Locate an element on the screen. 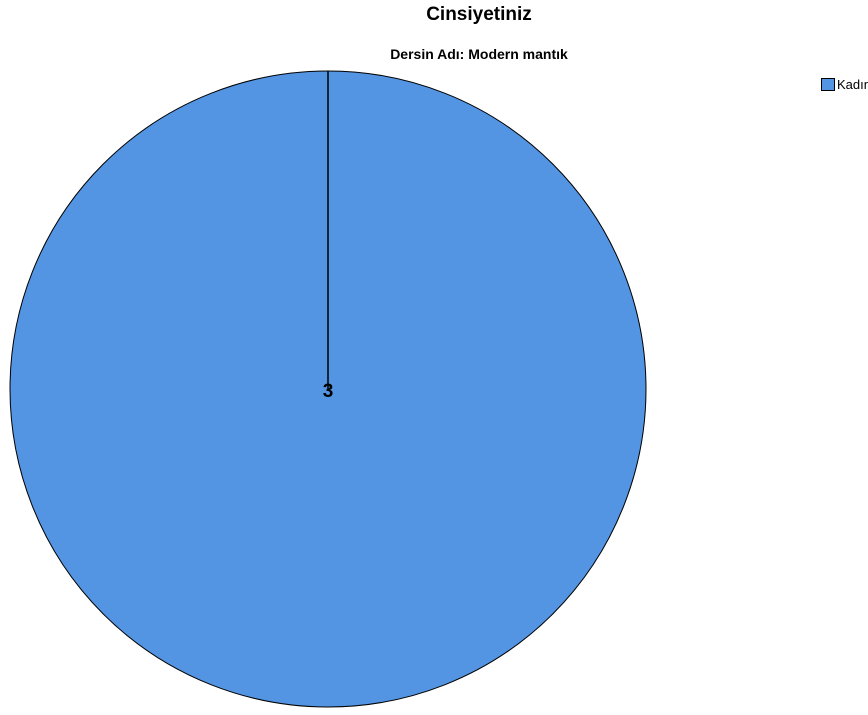 This screenshot has height=715, width=868. legend-label-kadin: Kadın is located at coordinates (852, 84).